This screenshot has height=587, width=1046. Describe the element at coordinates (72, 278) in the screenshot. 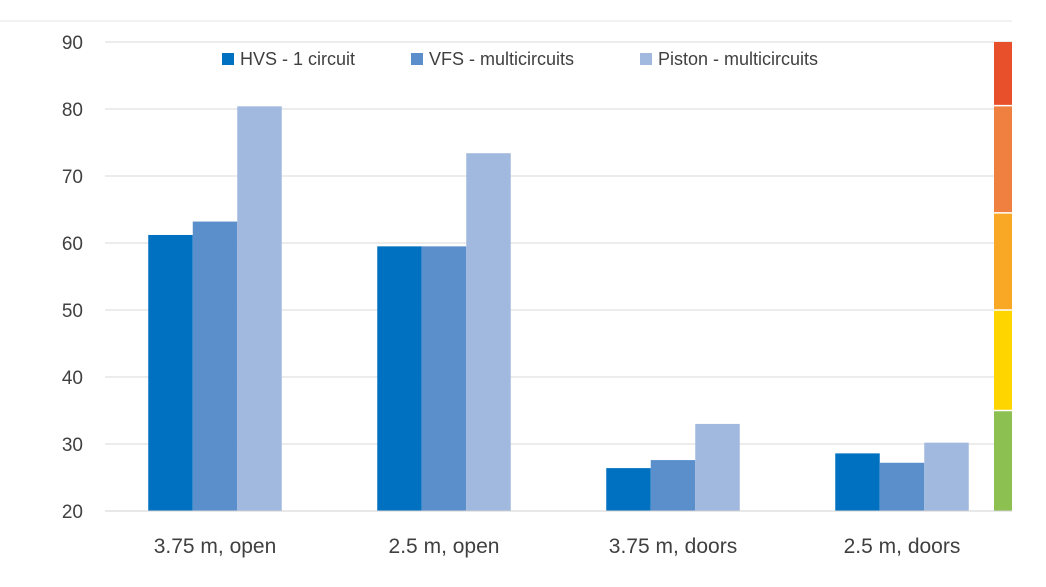

I see `y-axis-ticks: 20 30 40 50 60 70 80 90` at that location.